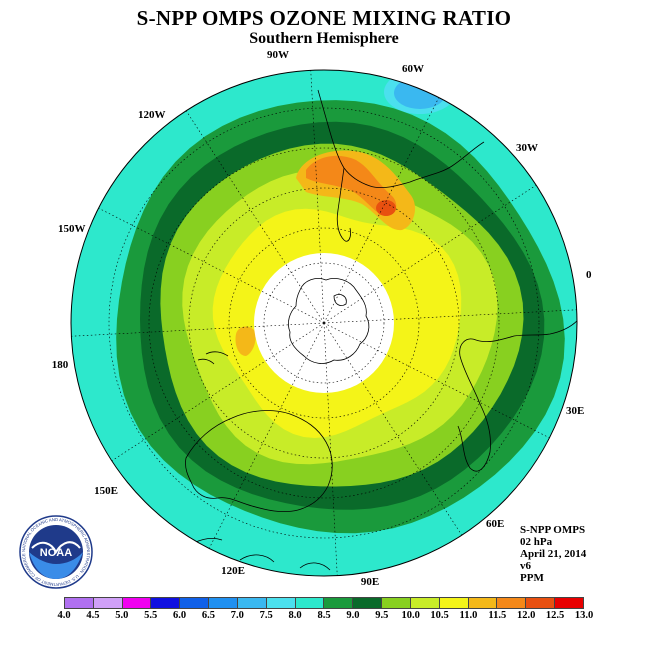 This screenshot has width=648, height=648. What do you see at coordinates (72, 229) in the screenshot?
I see `longitude-label: 150W` at bounding box center [72, 229].